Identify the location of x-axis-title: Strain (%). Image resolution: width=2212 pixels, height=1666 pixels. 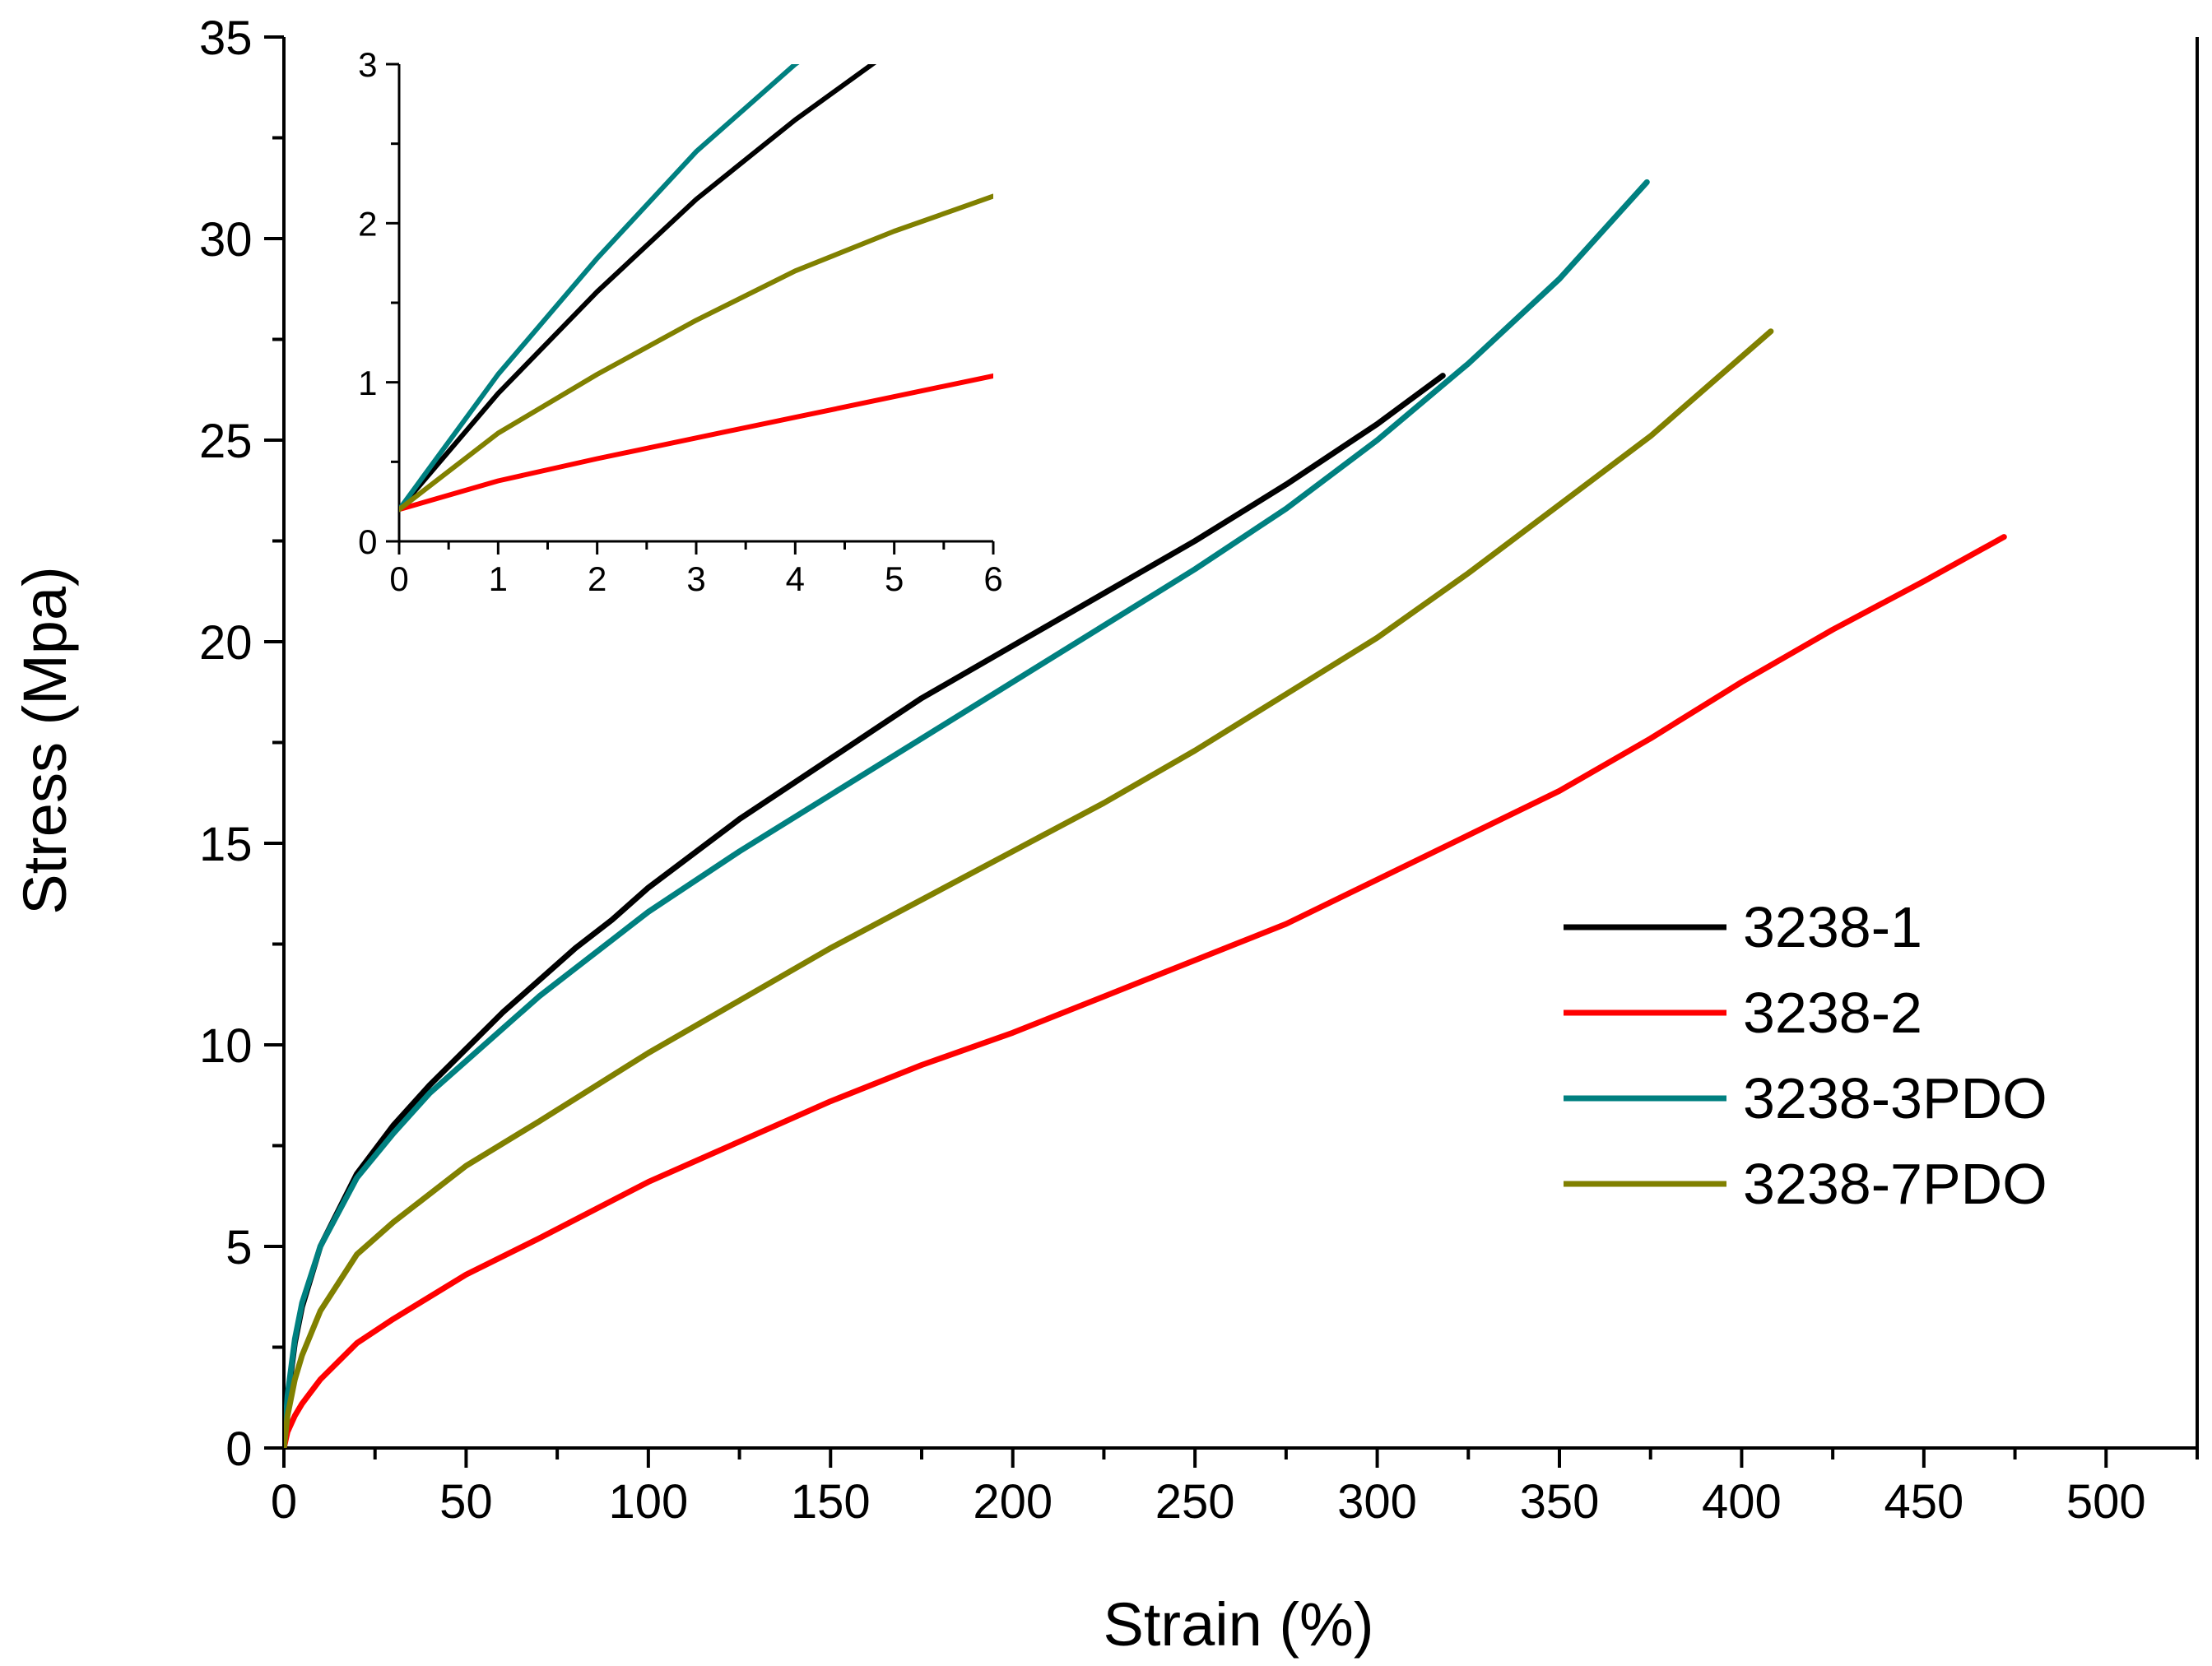
(1239, 1624).